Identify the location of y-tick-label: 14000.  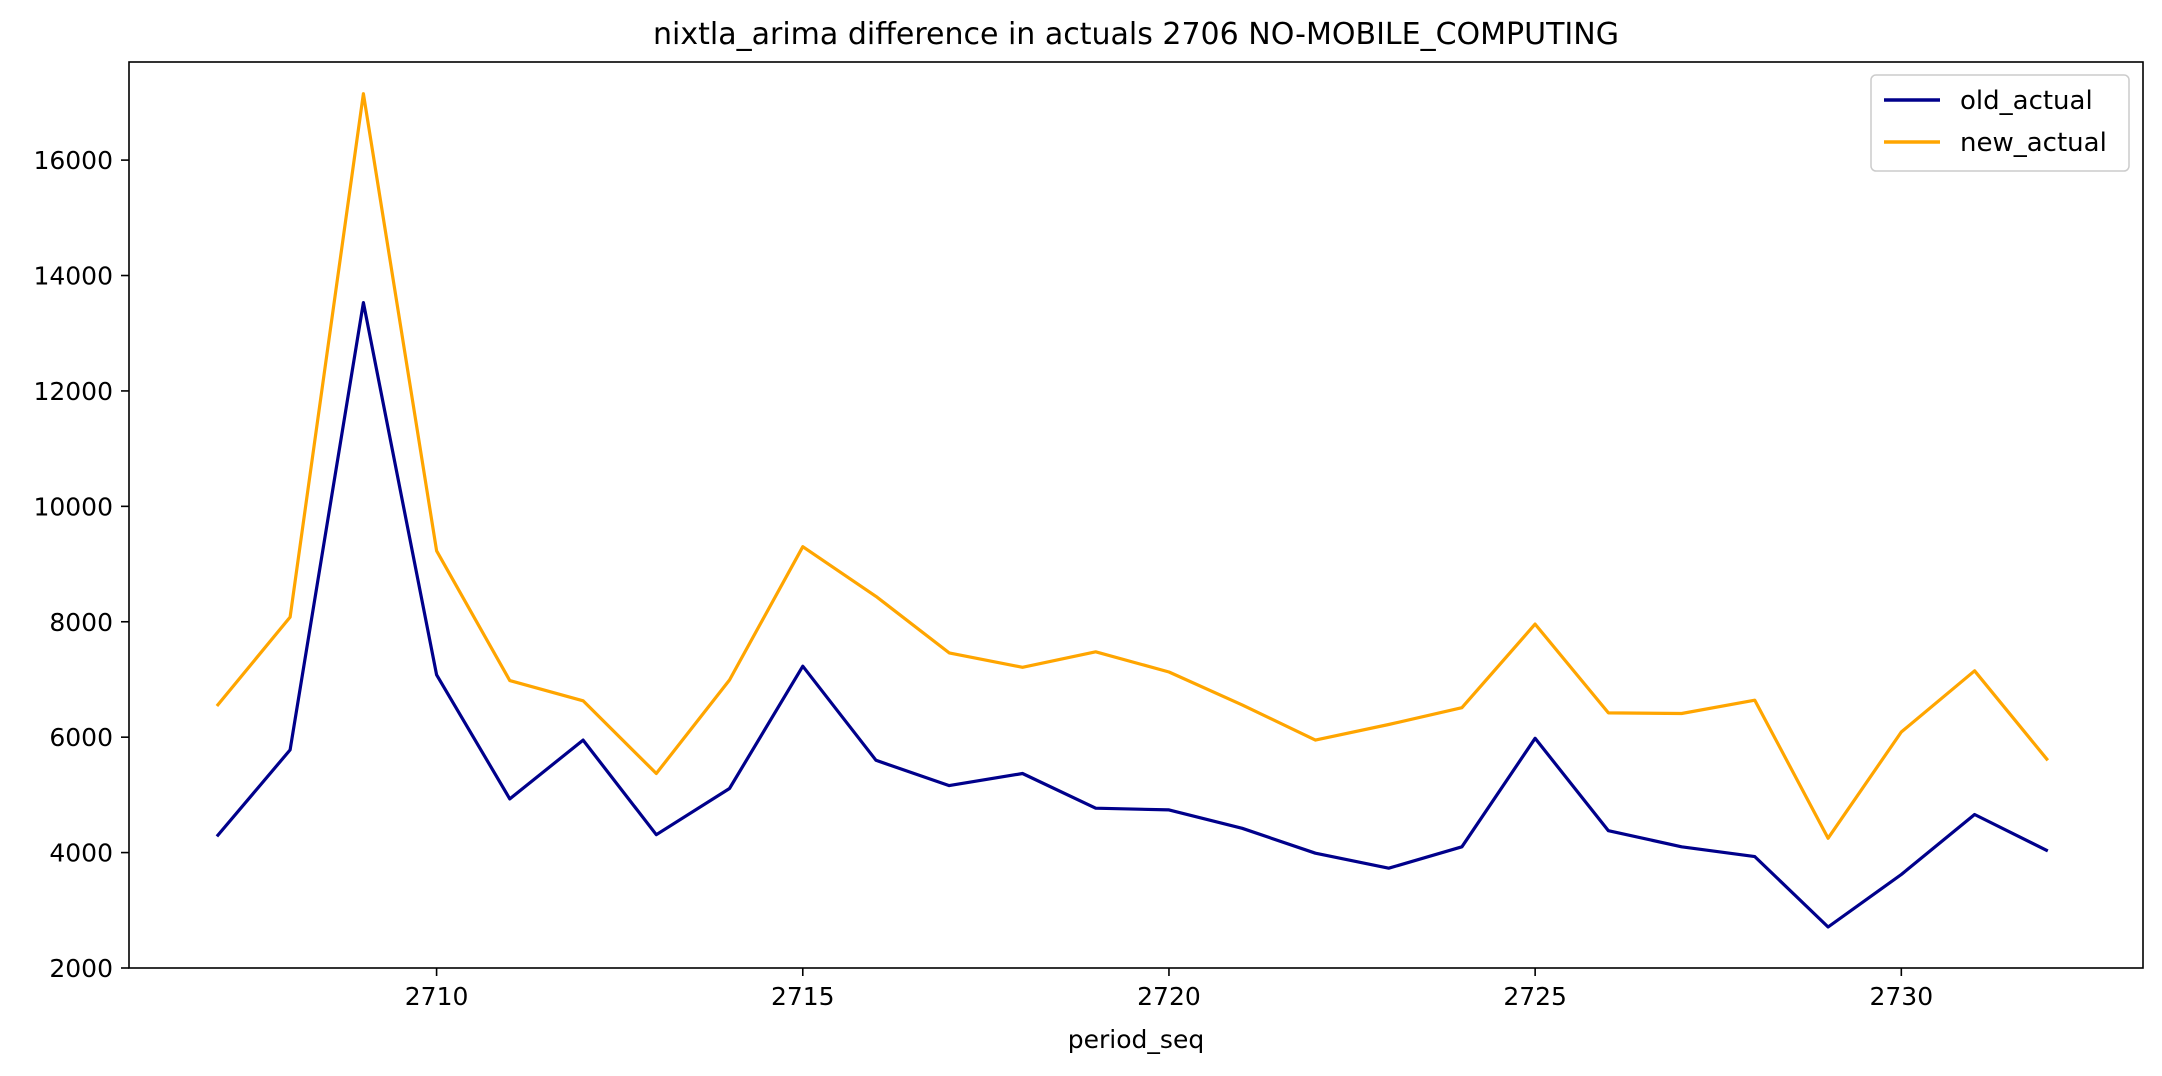
(73, 276).